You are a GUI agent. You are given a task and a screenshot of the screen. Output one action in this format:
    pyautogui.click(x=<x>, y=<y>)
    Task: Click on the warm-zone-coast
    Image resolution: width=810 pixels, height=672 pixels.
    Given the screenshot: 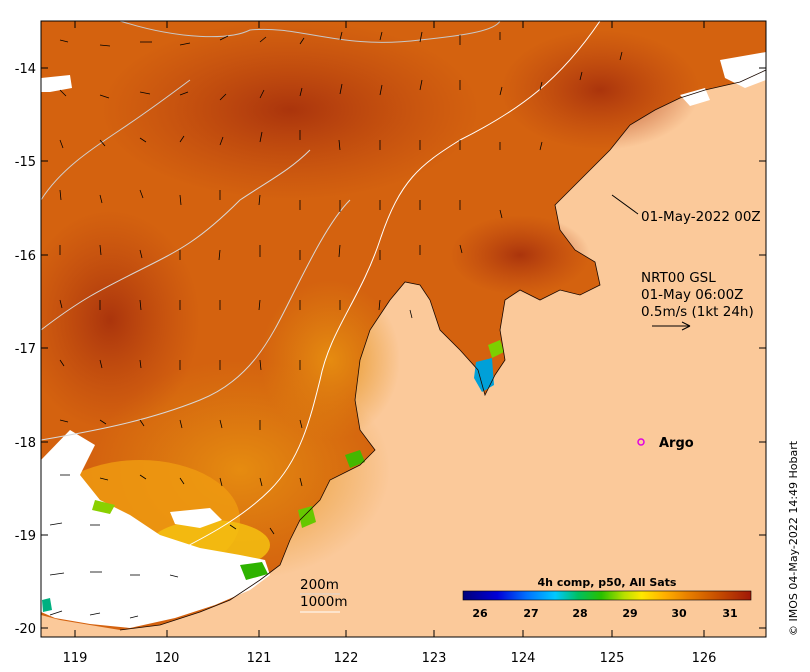 What is the action you would take?
    pyautogui.click(x=330, y=360)
    